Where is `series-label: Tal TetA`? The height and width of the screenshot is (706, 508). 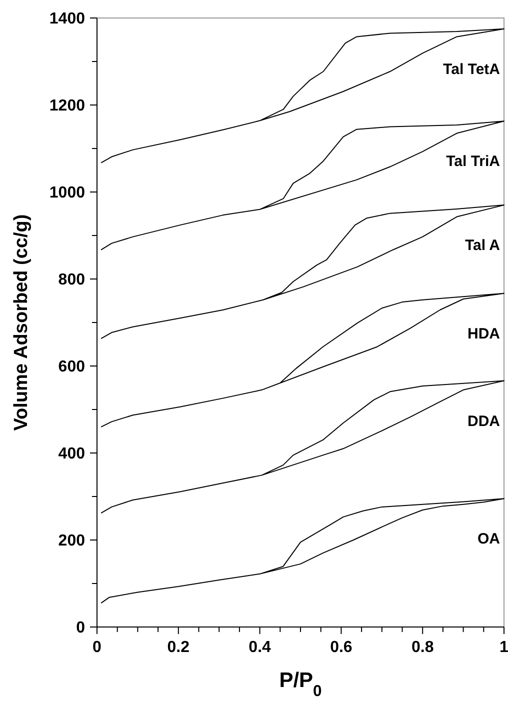
series-label: Tal TetA is located at coordinates (471, 69).